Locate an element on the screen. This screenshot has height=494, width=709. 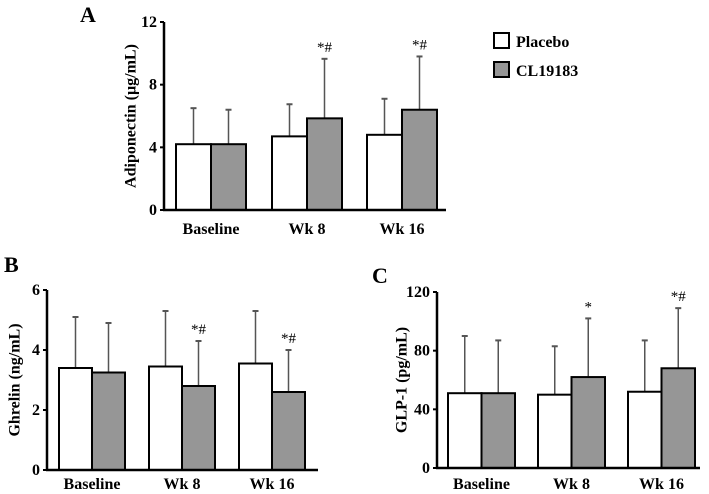
legend-swatch-placebo is located at coordinates (501, 40).